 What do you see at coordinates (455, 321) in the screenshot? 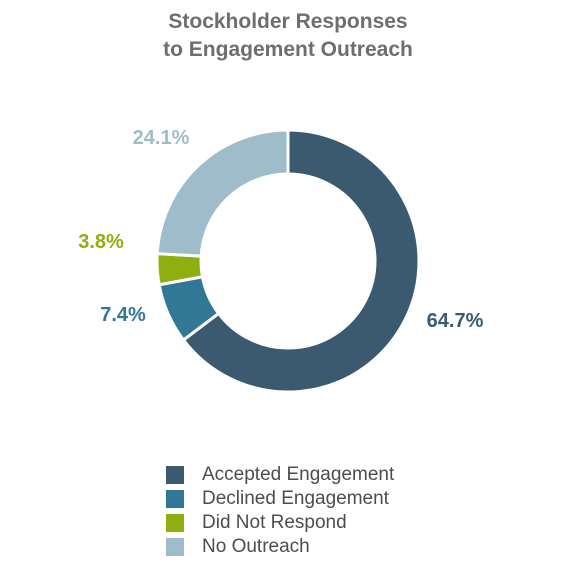
I see `slice-label-accepted: 64.7%` at bounding box center [455, 321].